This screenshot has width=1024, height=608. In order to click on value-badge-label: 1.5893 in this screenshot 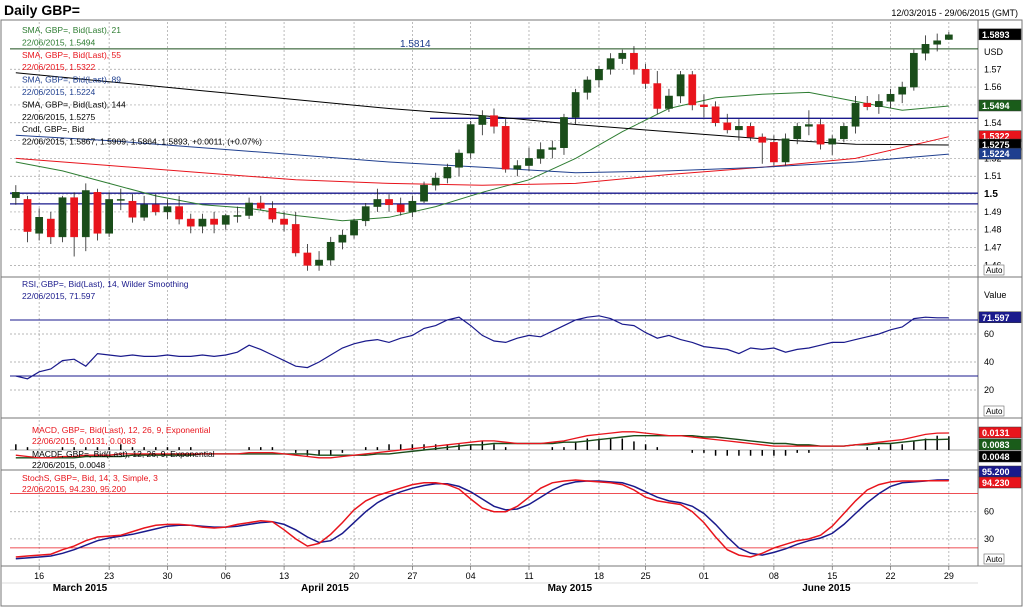, I will do `click(996, 35)`.